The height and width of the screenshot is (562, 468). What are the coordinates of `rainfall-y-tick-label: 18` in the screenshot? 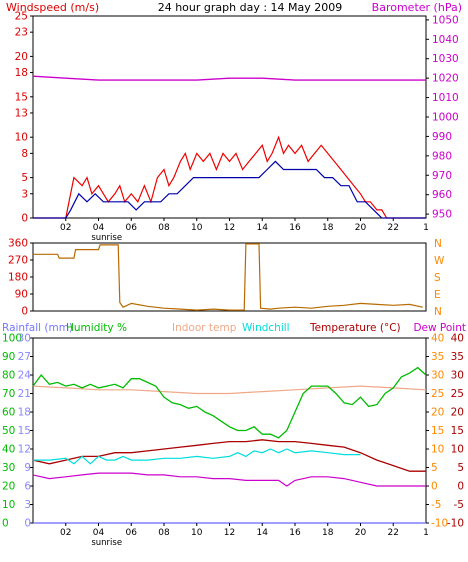 It's located at (24, 413).